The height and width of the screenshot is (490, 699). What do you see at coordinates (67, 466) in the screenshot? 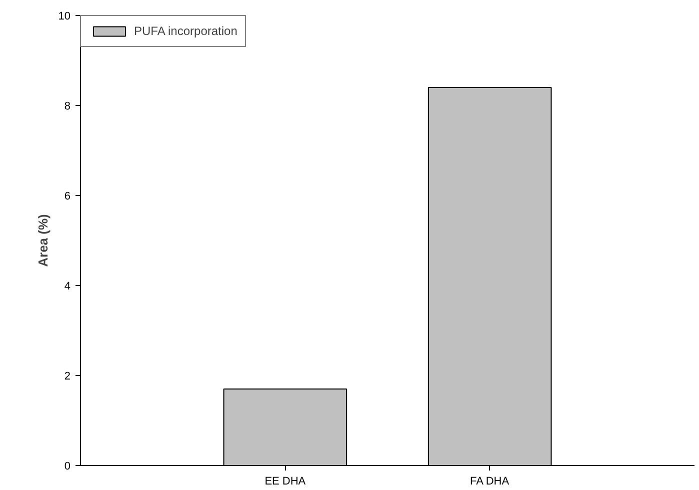
I see `y-tick-label: 0` at bounding box center [67, 466].